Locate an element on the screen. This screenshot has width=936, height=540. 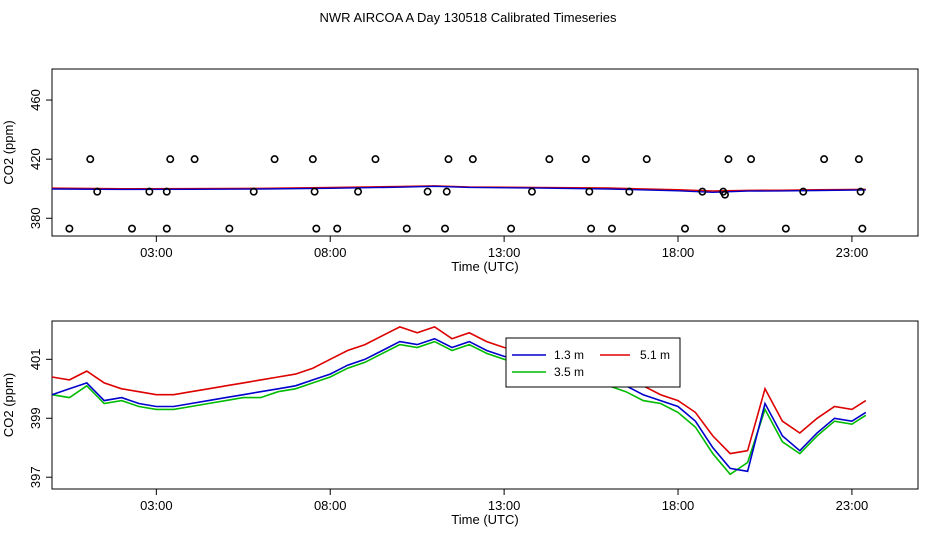
y-tick-label: 420 is located at coordinates (35, 159).